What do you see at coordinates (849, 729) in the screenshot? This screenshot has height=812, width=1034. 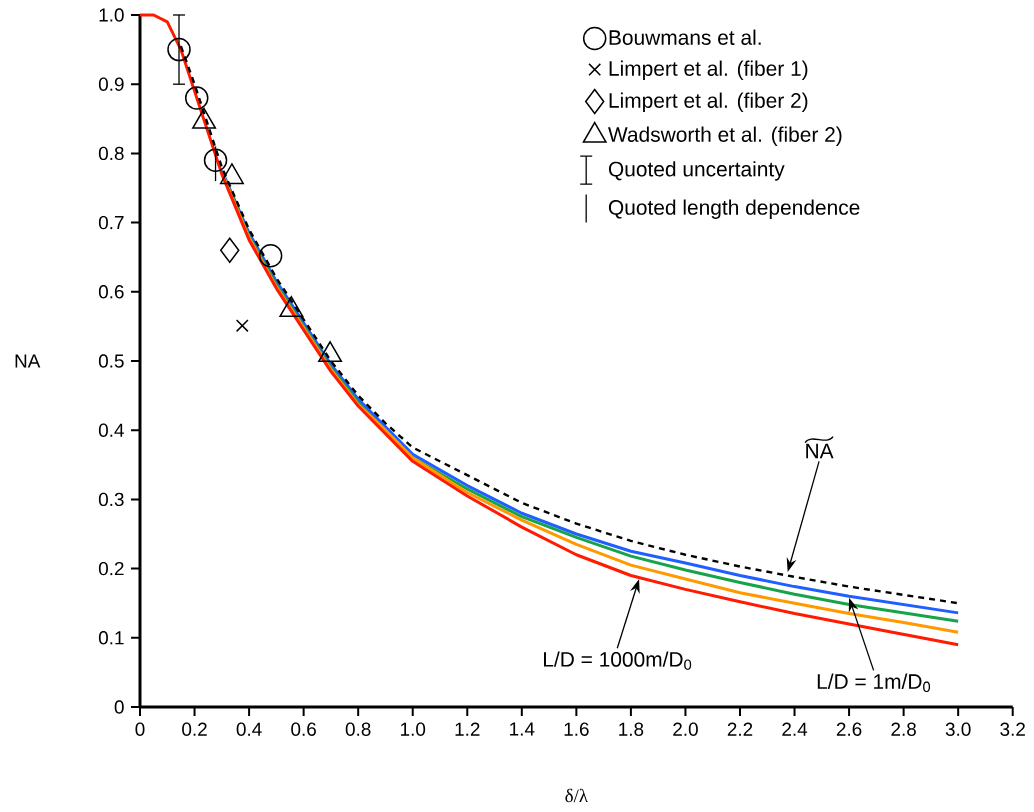 I see `x-tick-label: 2.6` at bounding box center [849, 729].